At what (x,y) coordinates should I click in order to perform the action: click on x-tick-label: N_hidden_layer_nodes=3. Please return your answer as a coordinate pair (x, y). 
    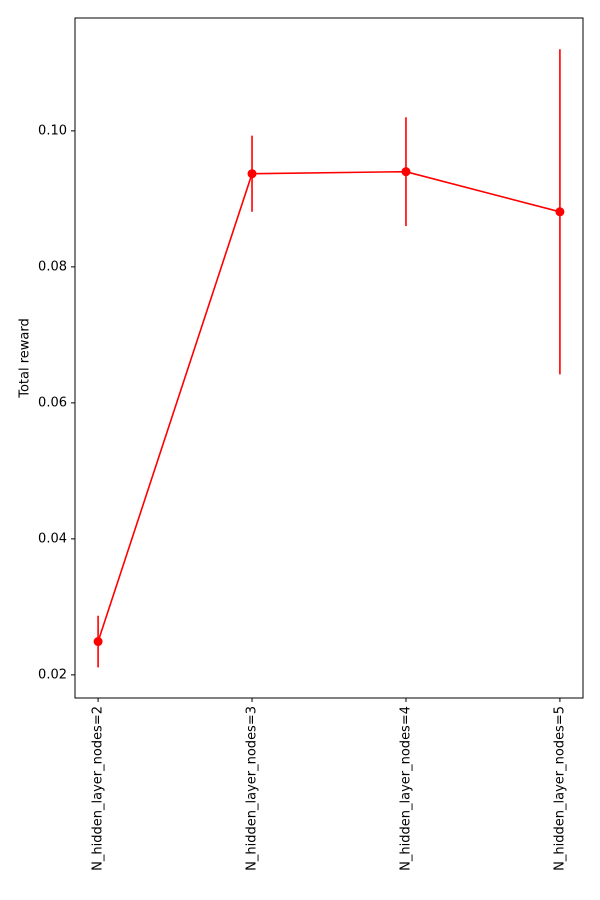
    Looking at the image, I should click on (252, 788).